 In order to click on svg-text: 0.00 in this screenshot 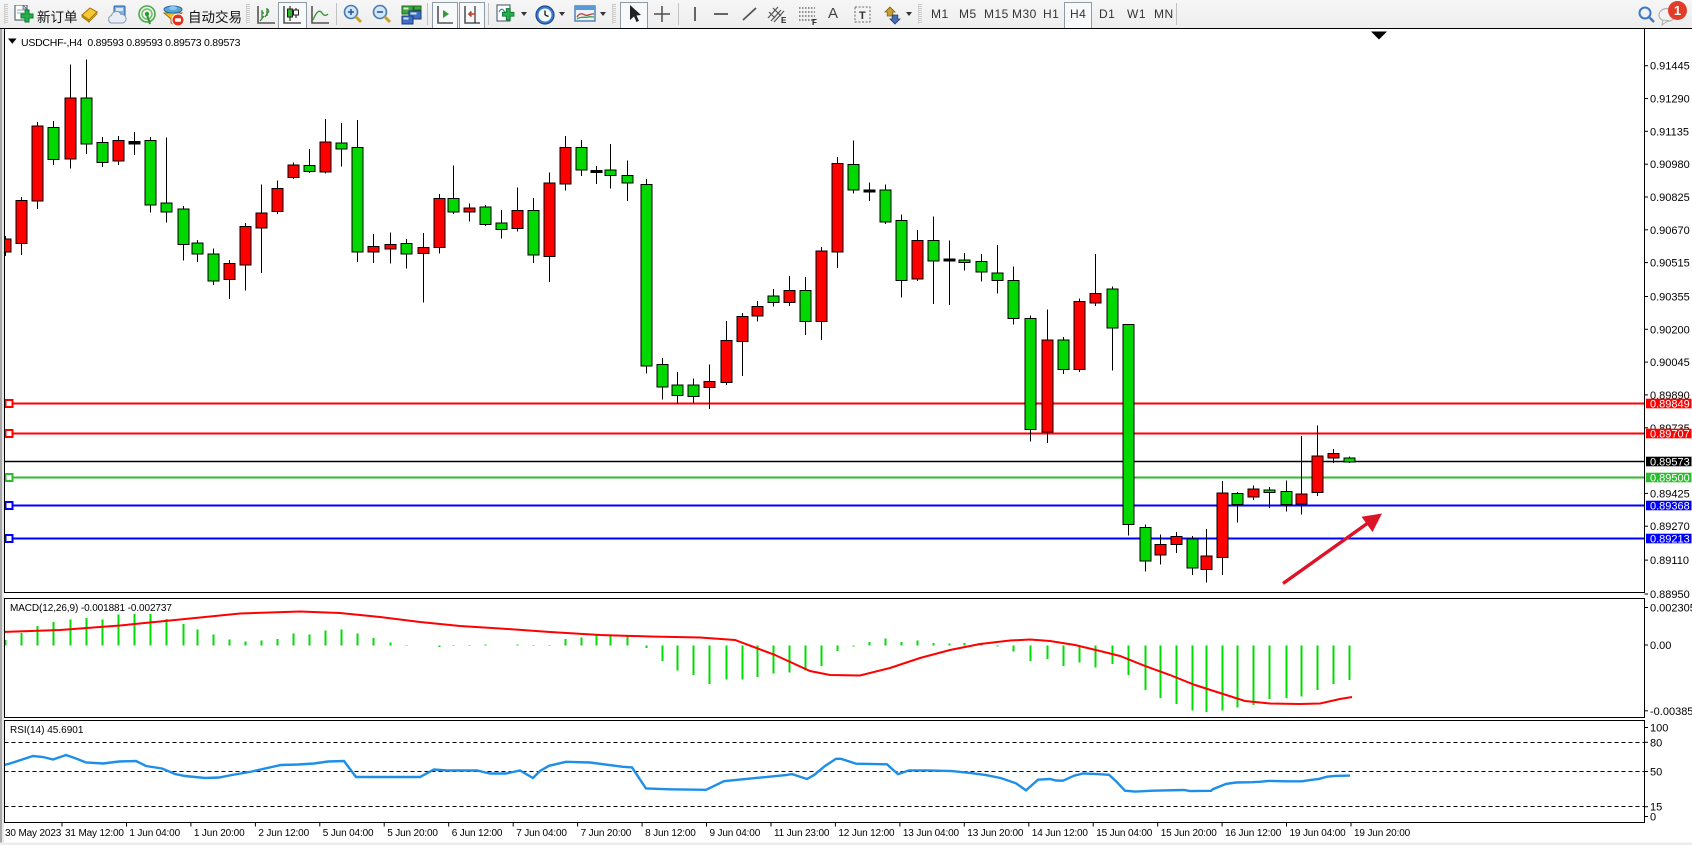, I will do `click(1660, 646)`.